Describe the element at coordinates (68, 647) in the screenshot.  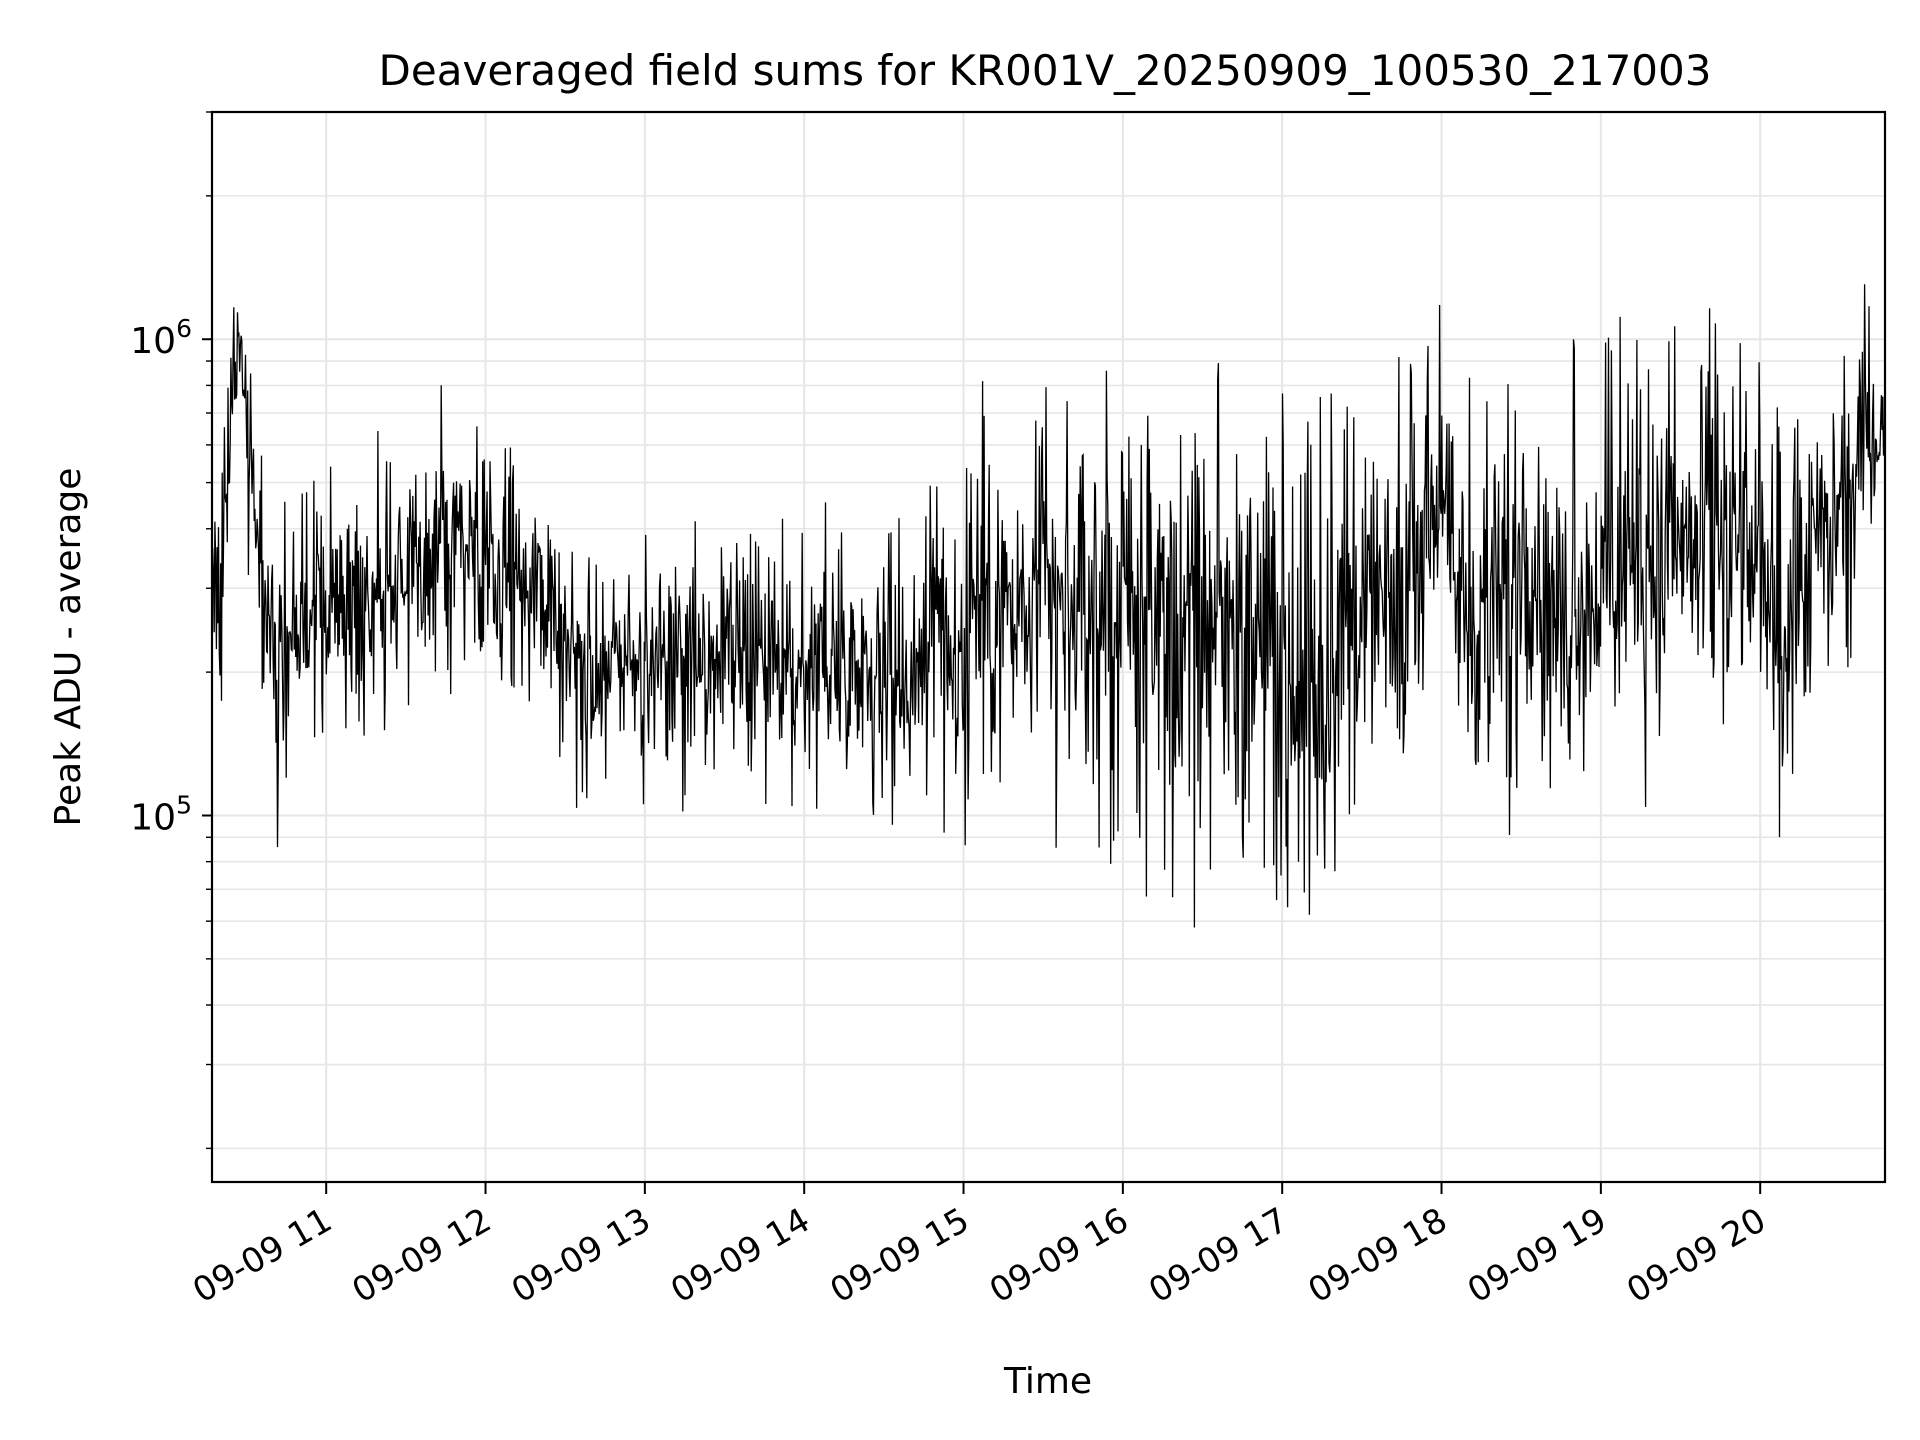
I see `y-axis-label: Peak ADU - average` at that location.